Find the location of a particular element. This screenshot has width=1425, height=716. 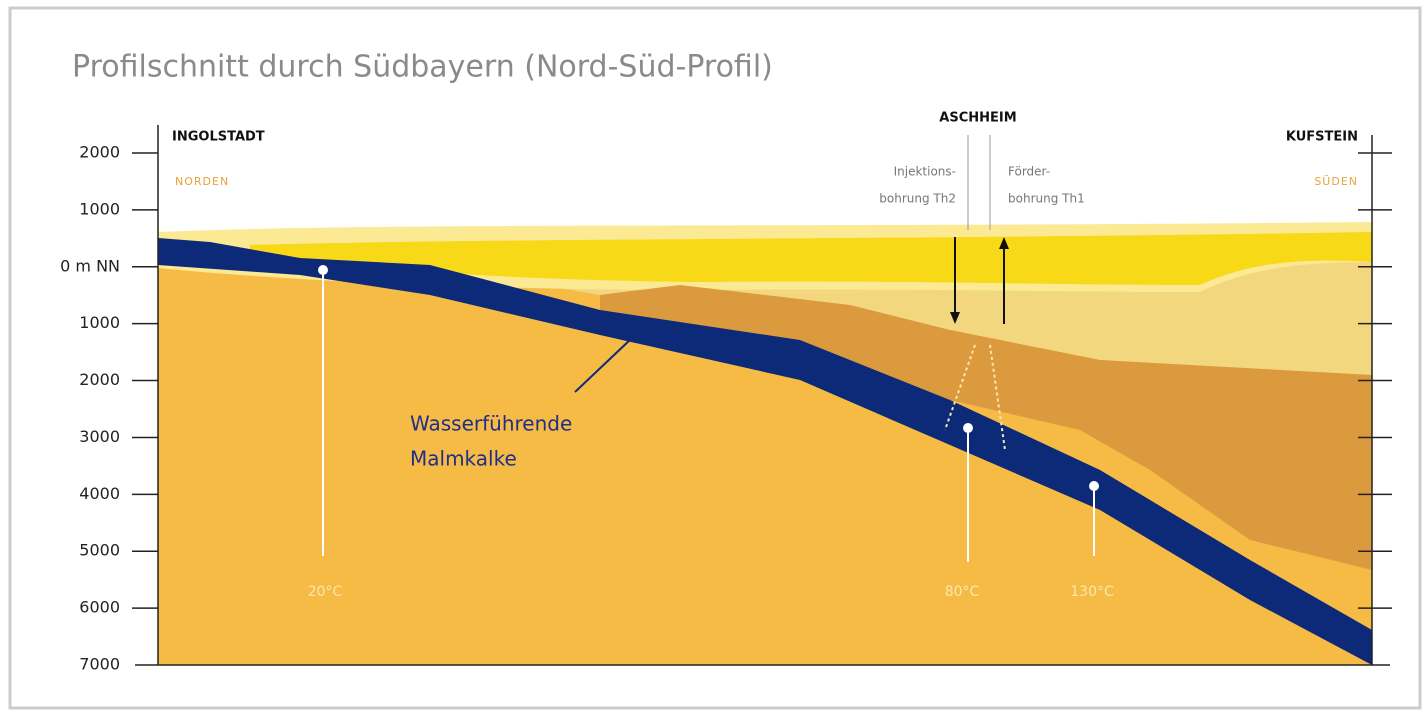

depth-label: 7000 is located at coordinates (99, 664).